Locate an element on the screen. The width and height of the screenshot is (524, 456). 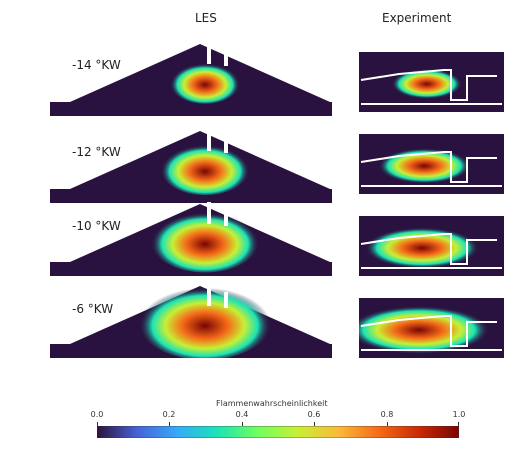
colorbar-tick-label-3: 0.6 is located at coordinates (314, 414).